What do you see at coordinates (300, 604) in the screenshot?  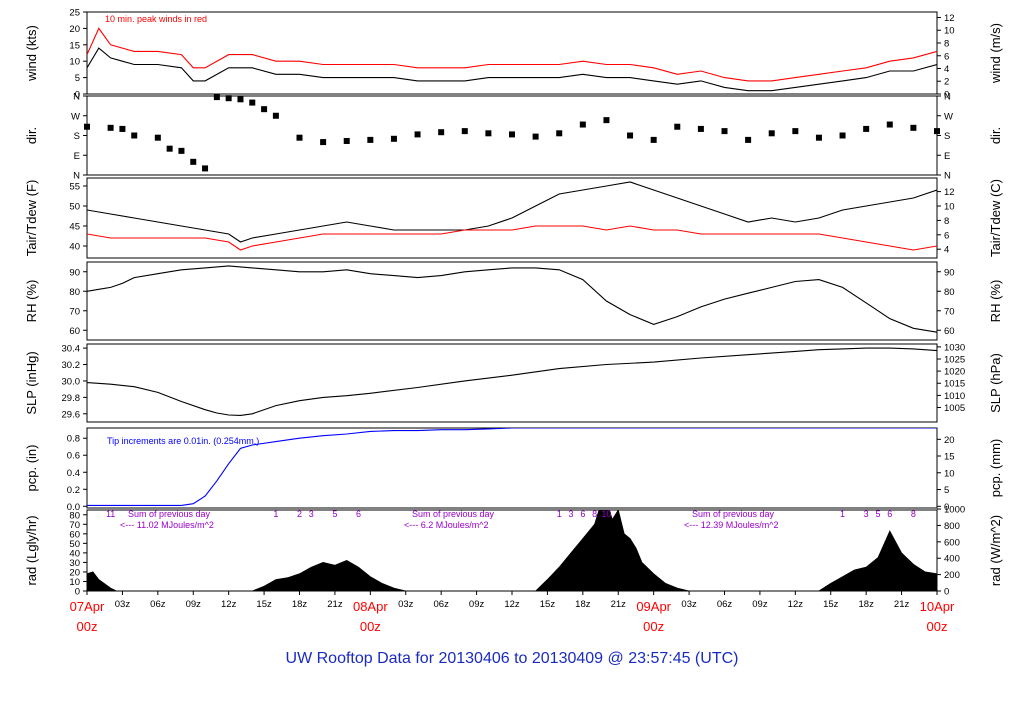 I see `x-tick-label: 18z` at bounding box center [300, 604].